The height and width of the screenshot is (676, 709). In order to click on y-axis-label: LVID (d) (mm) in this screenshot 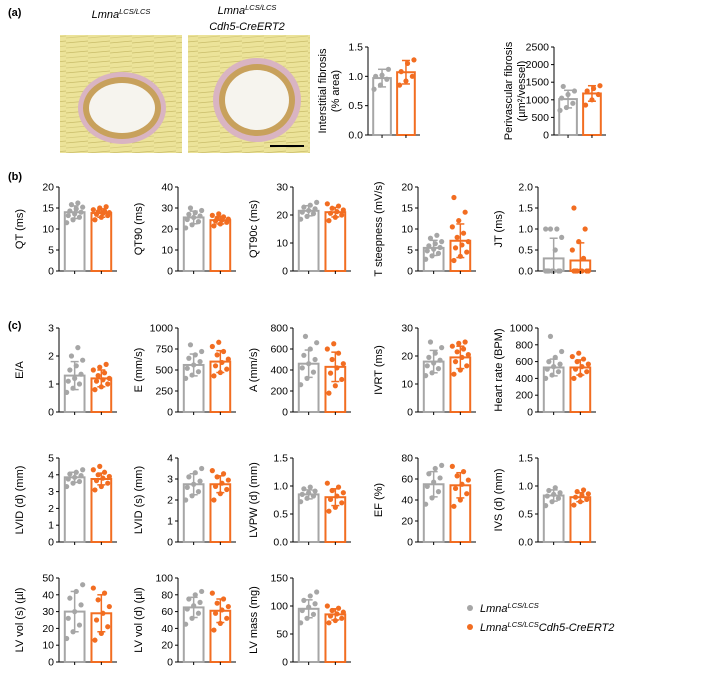, I will do `click(20, 500)`.